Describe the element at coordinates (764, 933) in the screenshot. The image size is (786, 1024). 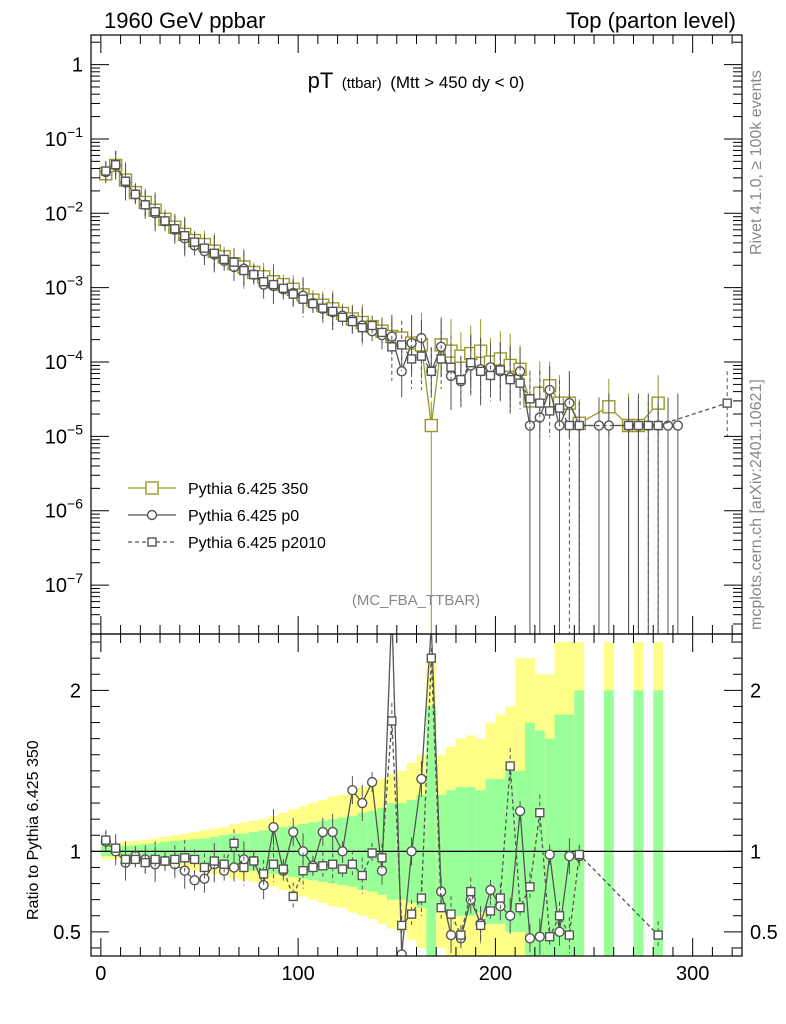
I see `y-tick-label-right: 0.5` at that location.